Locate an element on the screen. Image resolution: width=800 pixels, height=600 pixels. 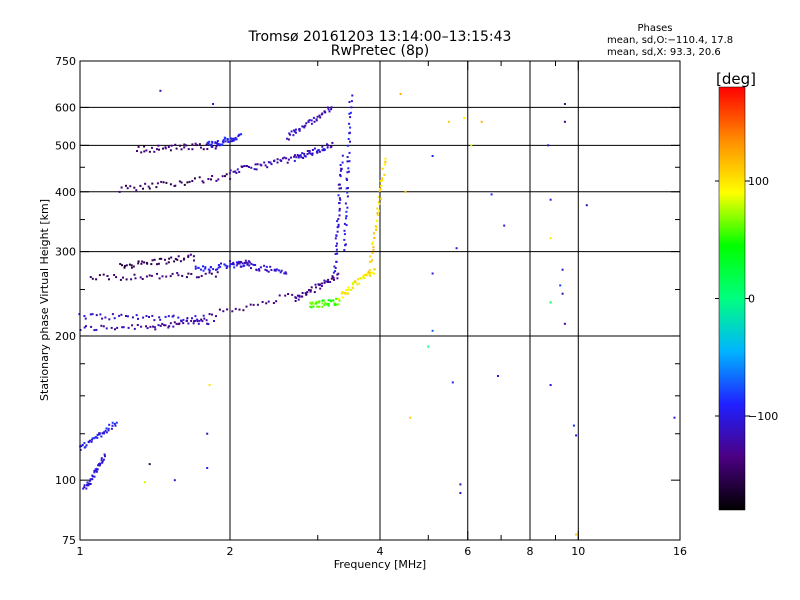
colorbar-tick-label: 100 is located at coordinates (758, 181).